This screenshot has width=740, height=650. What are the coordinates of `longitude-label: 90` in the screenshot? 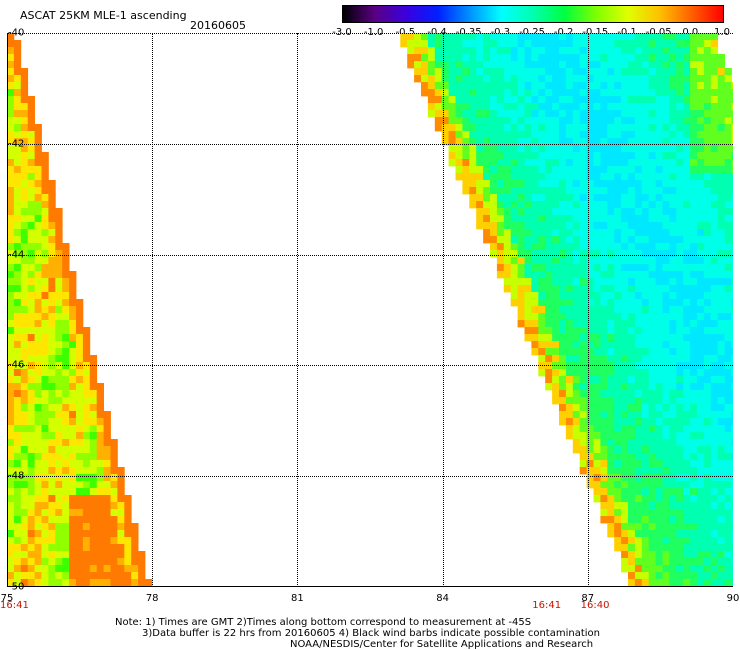 It's located at (733, 598).